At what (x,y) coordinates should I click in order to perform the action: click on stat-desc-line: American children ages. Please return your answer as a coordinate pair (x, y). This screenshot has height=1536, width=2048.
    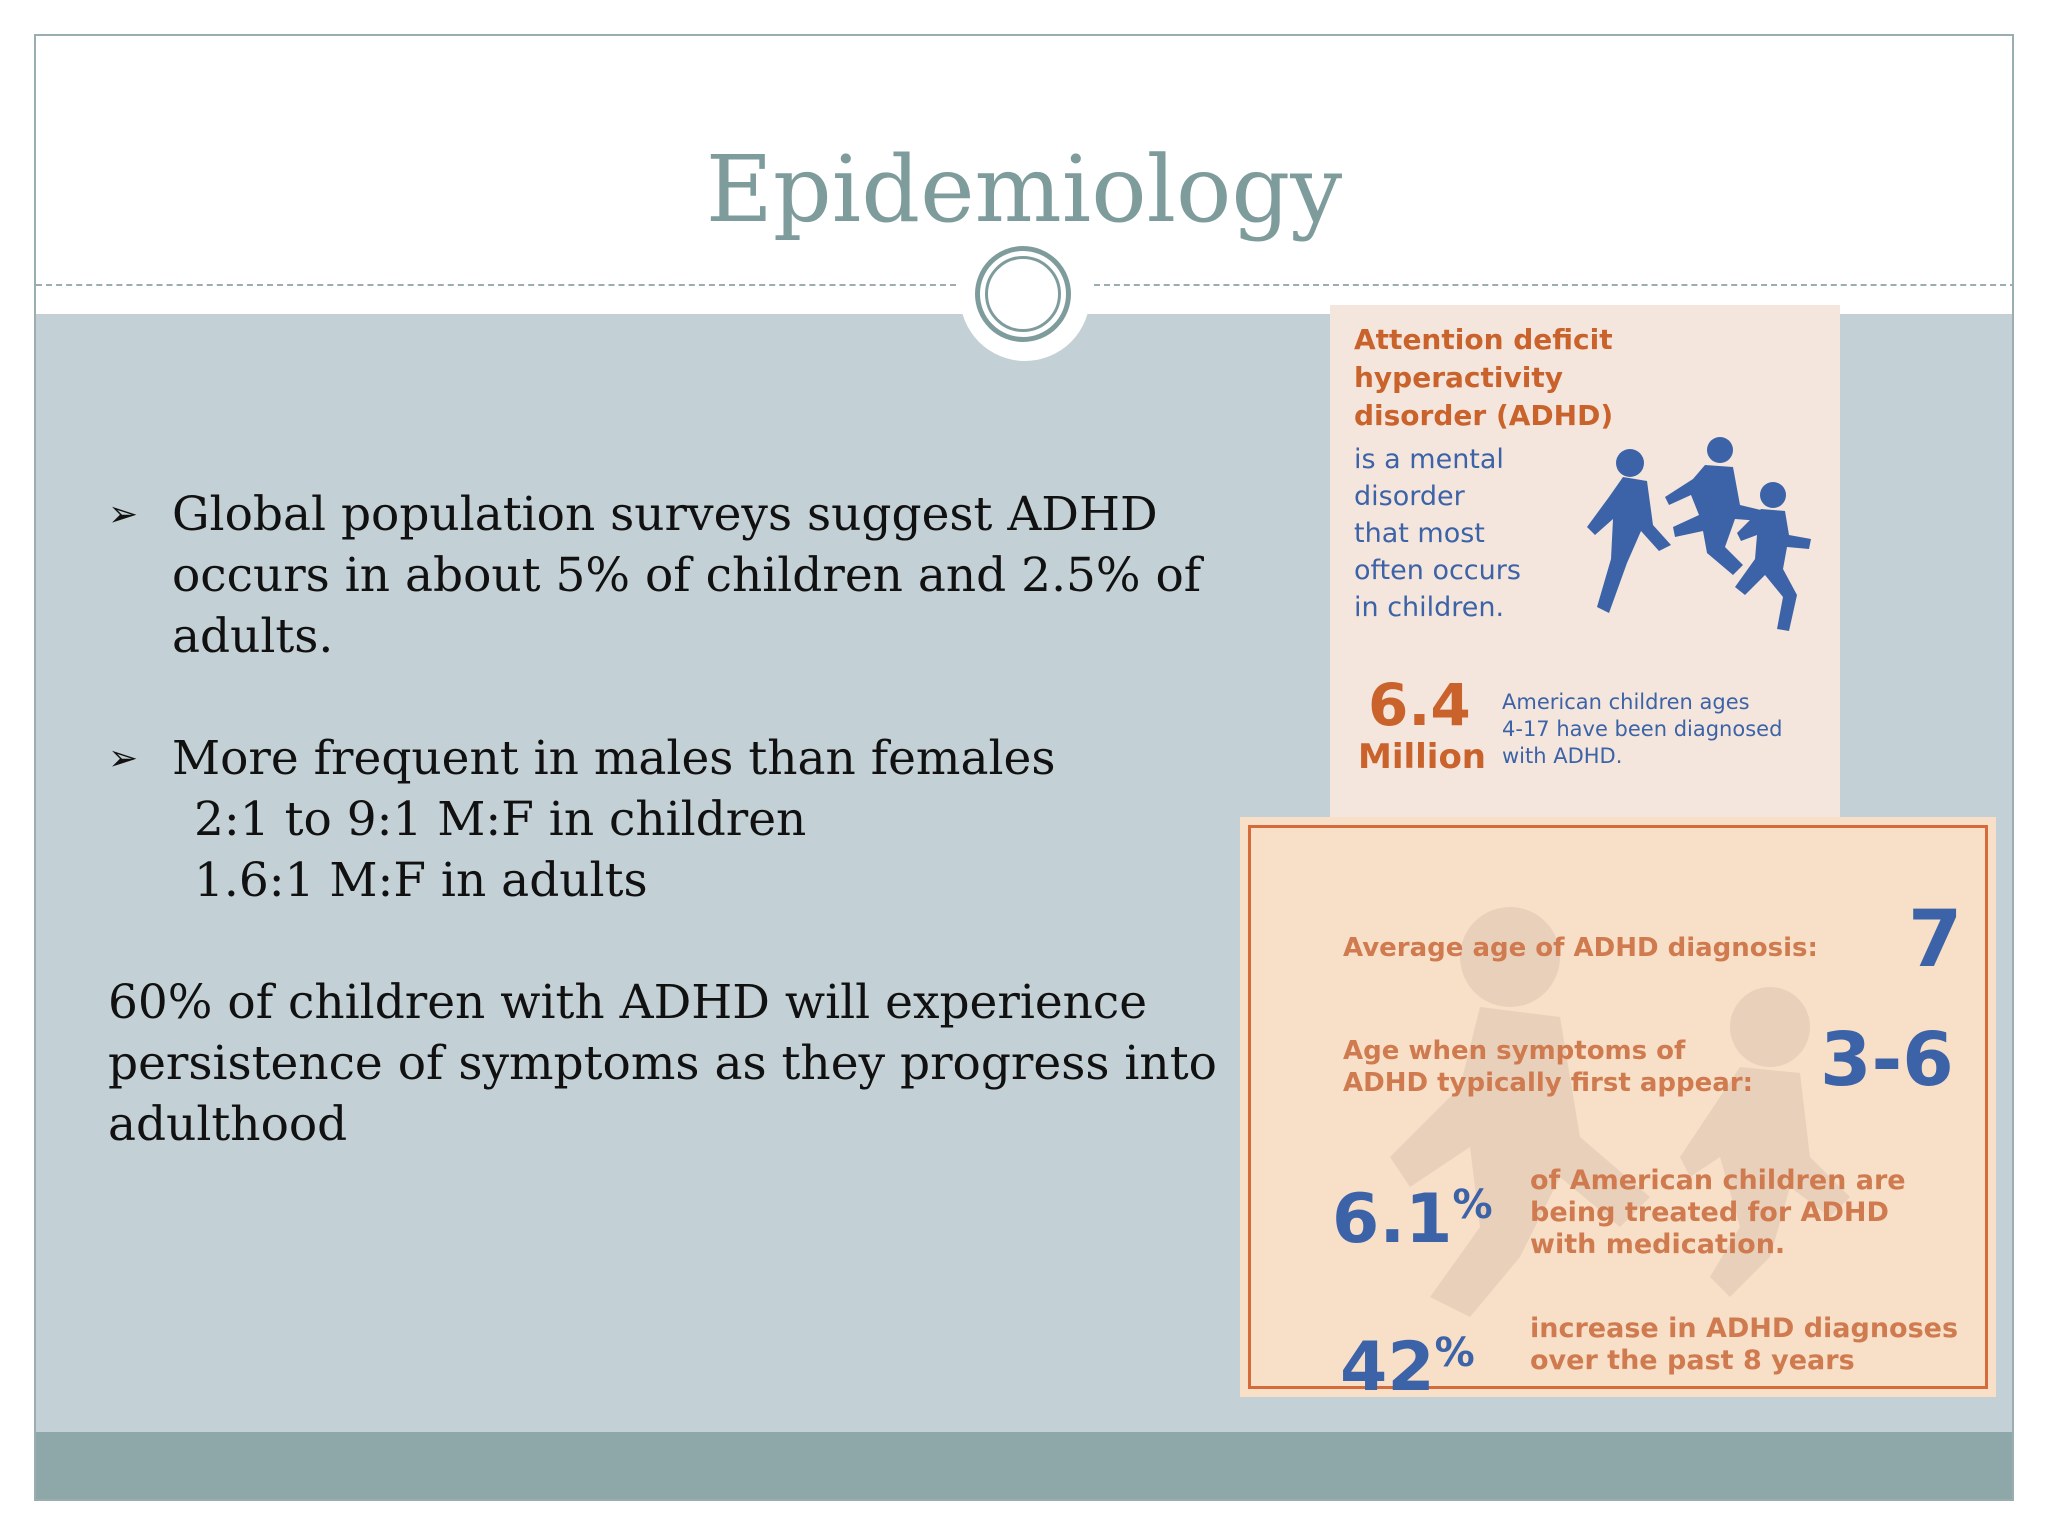
    Looking at the image, I should click on (1626, 702).